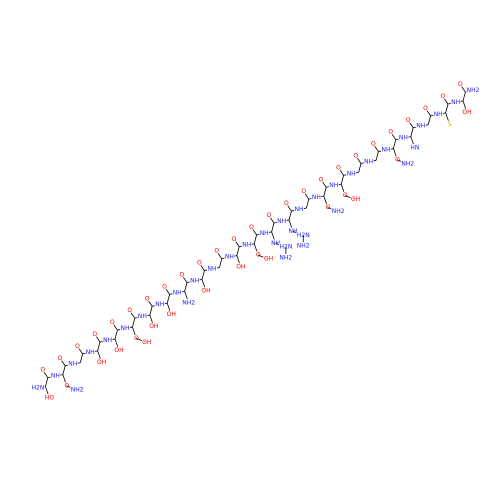  Describe the element at coordinates (50, 397) in the screenshot. I see `atom-label: HO` at that location.